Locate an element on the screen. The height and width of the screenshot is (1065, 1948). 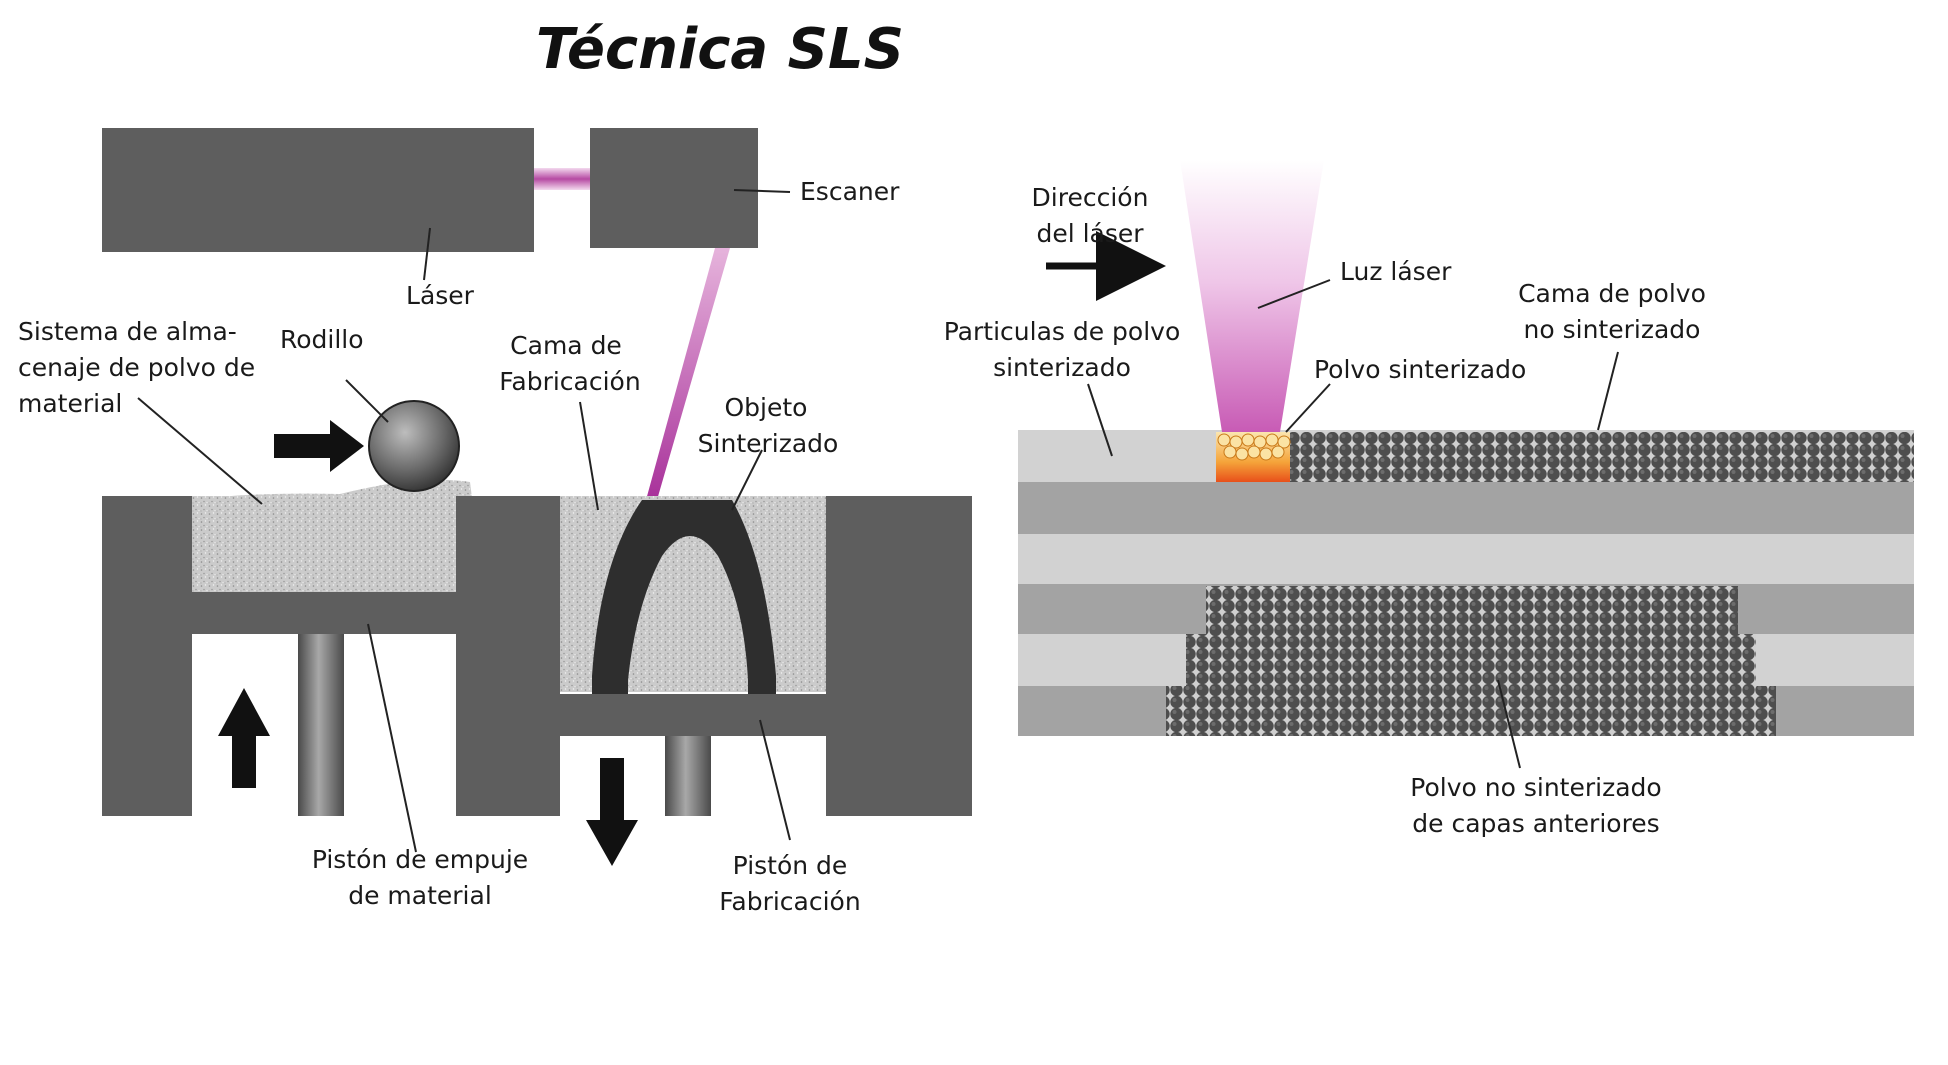
laser-unit is located at coordinates (318, 190).